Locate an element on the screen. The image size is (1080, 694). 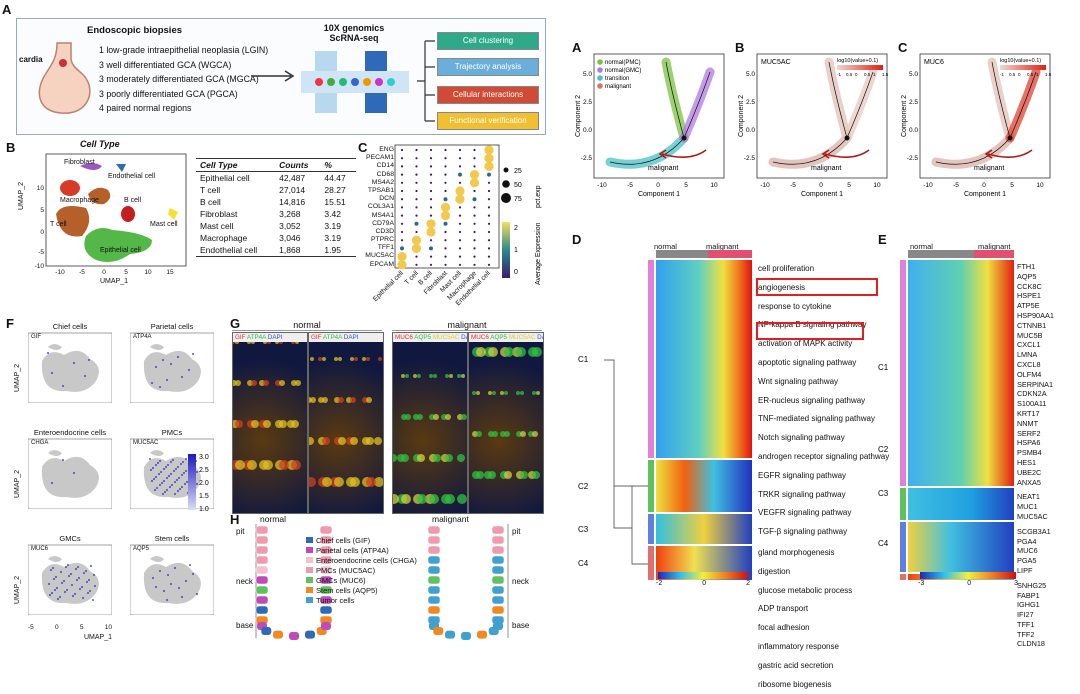
gene-label: TFF1 is located at coordinates (1026, 624).